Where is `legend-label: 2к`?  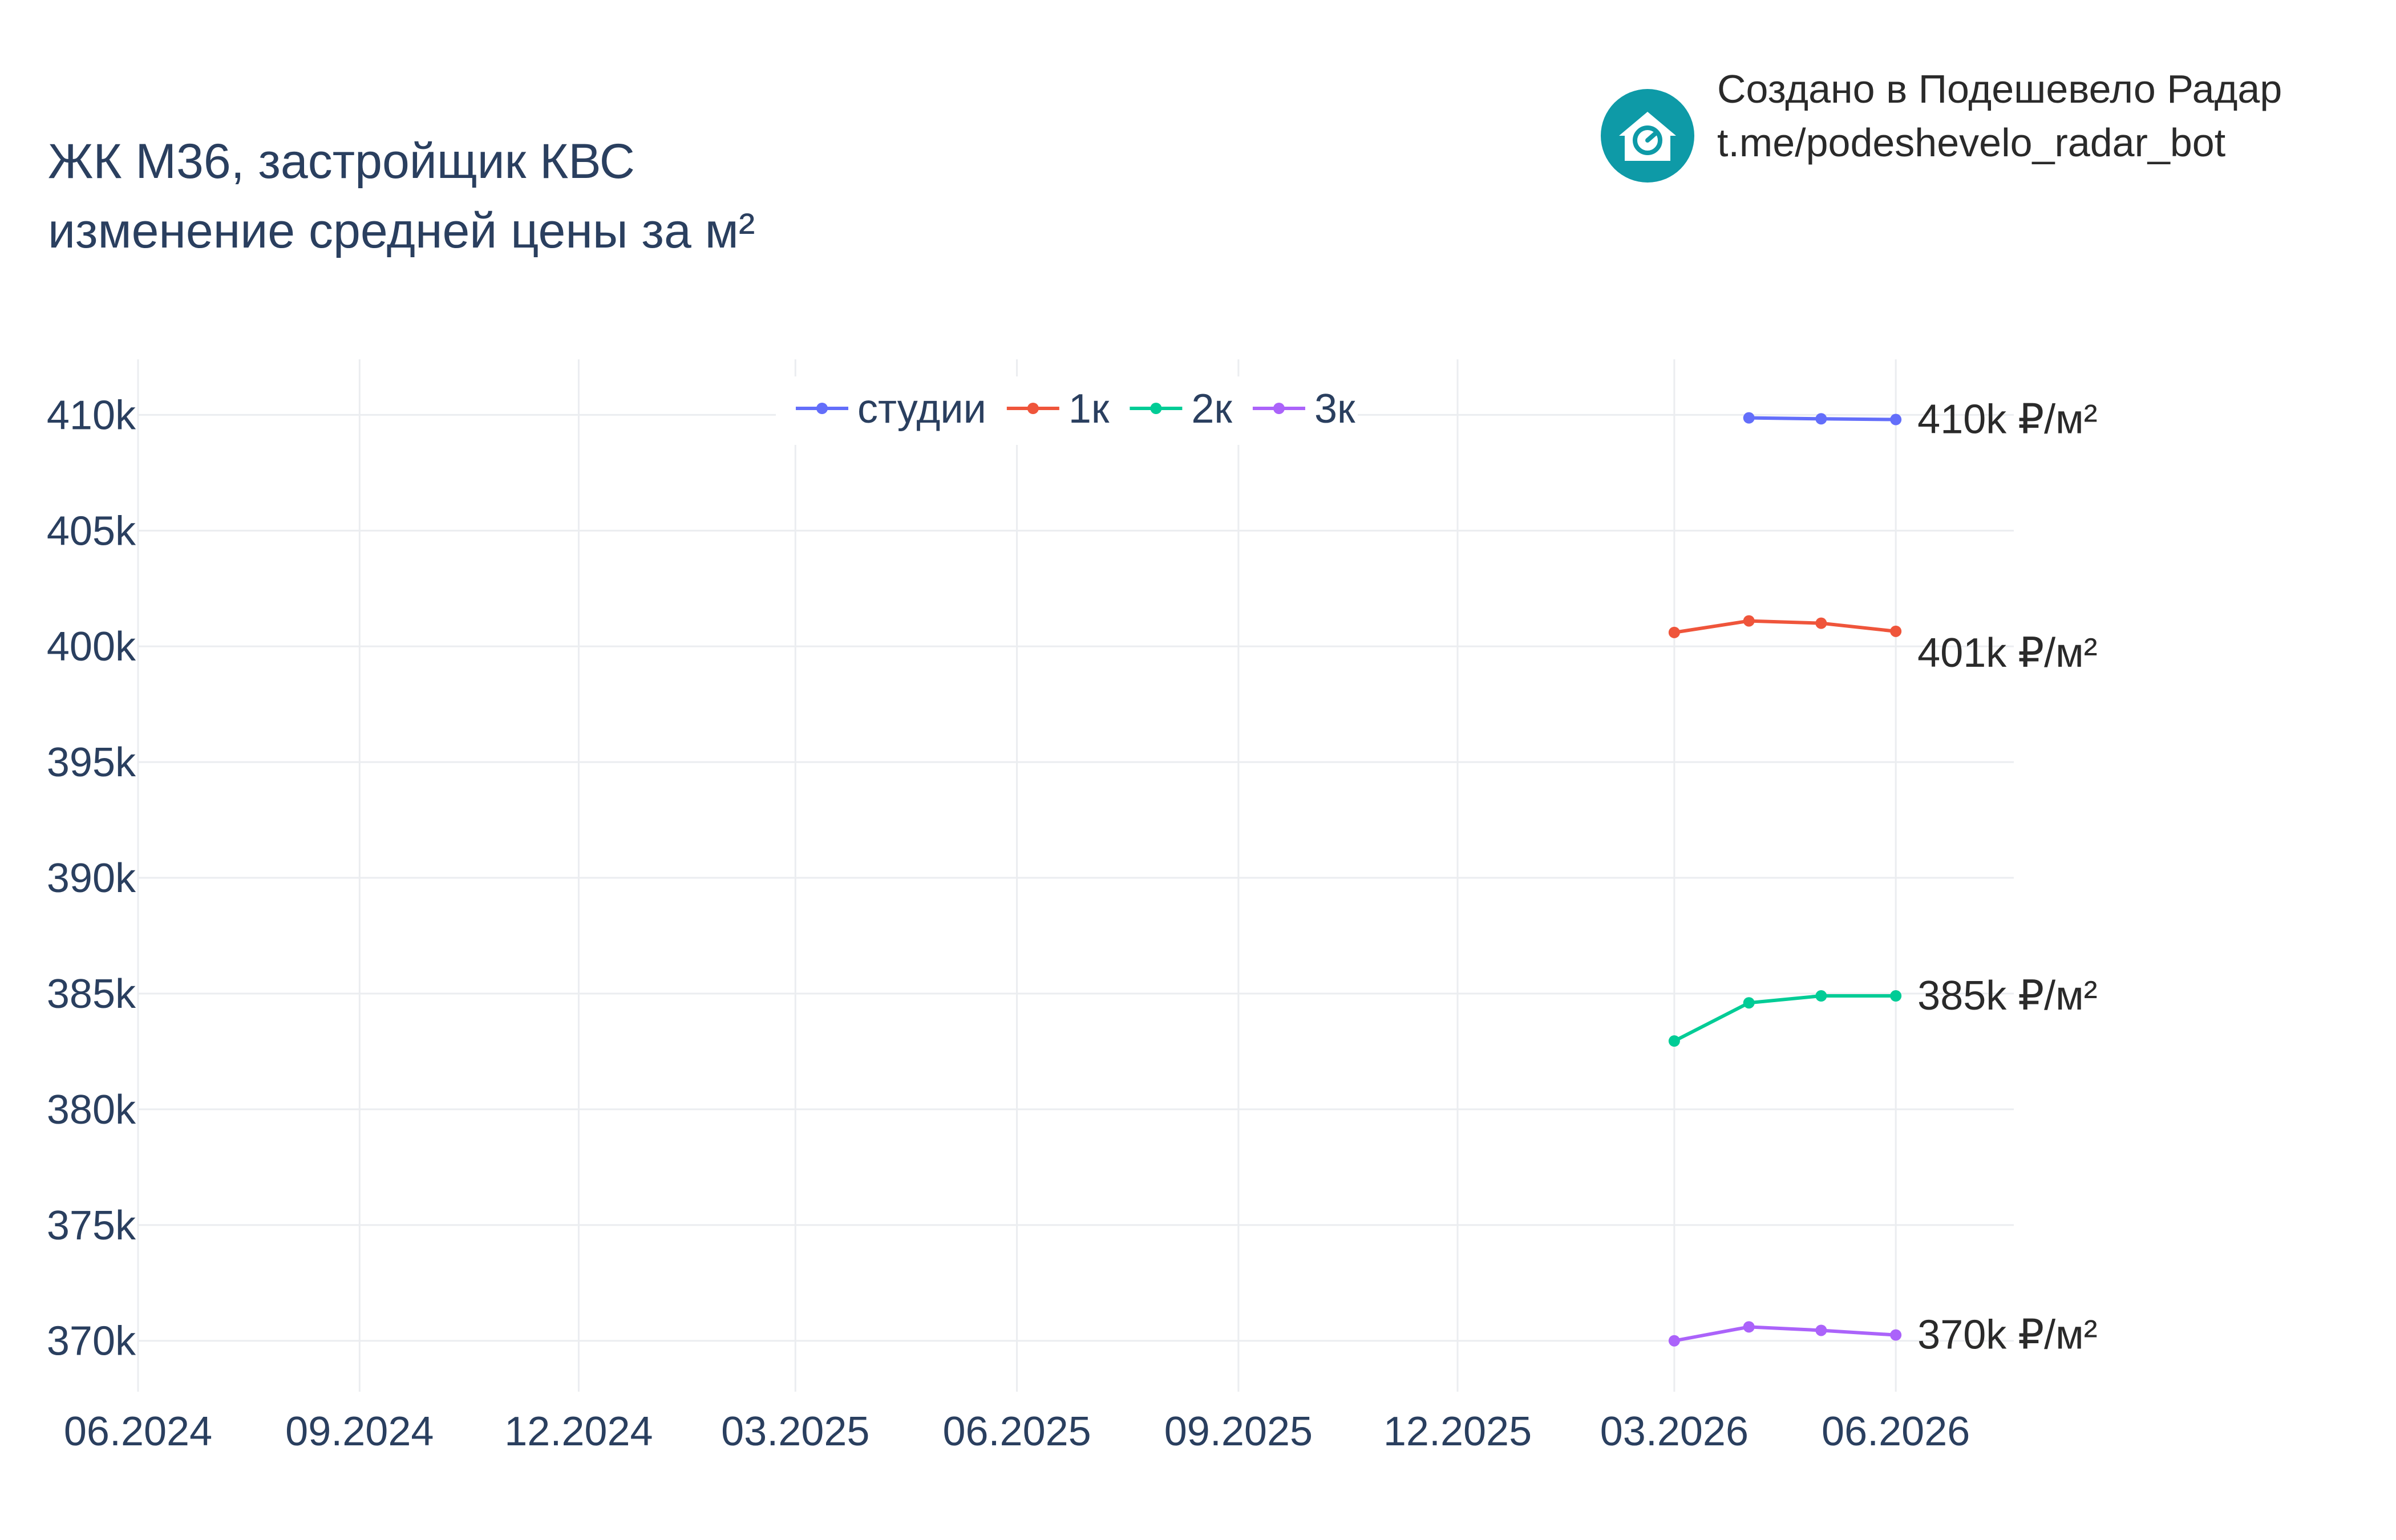 legend-label: 2к is located at coordinates (1211, 409).